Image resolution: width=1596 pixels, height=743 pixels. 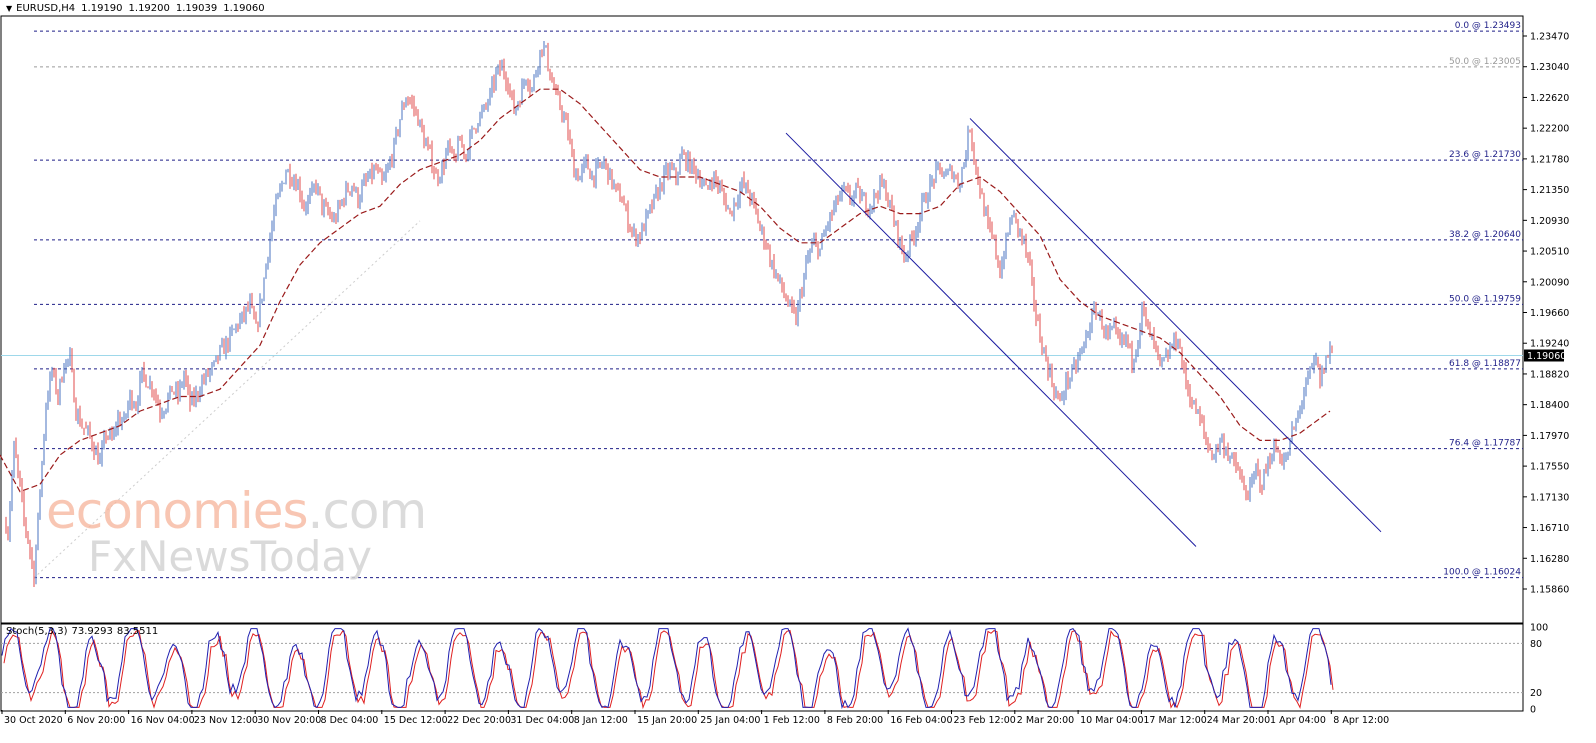 I want to click on open-value: 1.19190, so click(x=102, y=8).